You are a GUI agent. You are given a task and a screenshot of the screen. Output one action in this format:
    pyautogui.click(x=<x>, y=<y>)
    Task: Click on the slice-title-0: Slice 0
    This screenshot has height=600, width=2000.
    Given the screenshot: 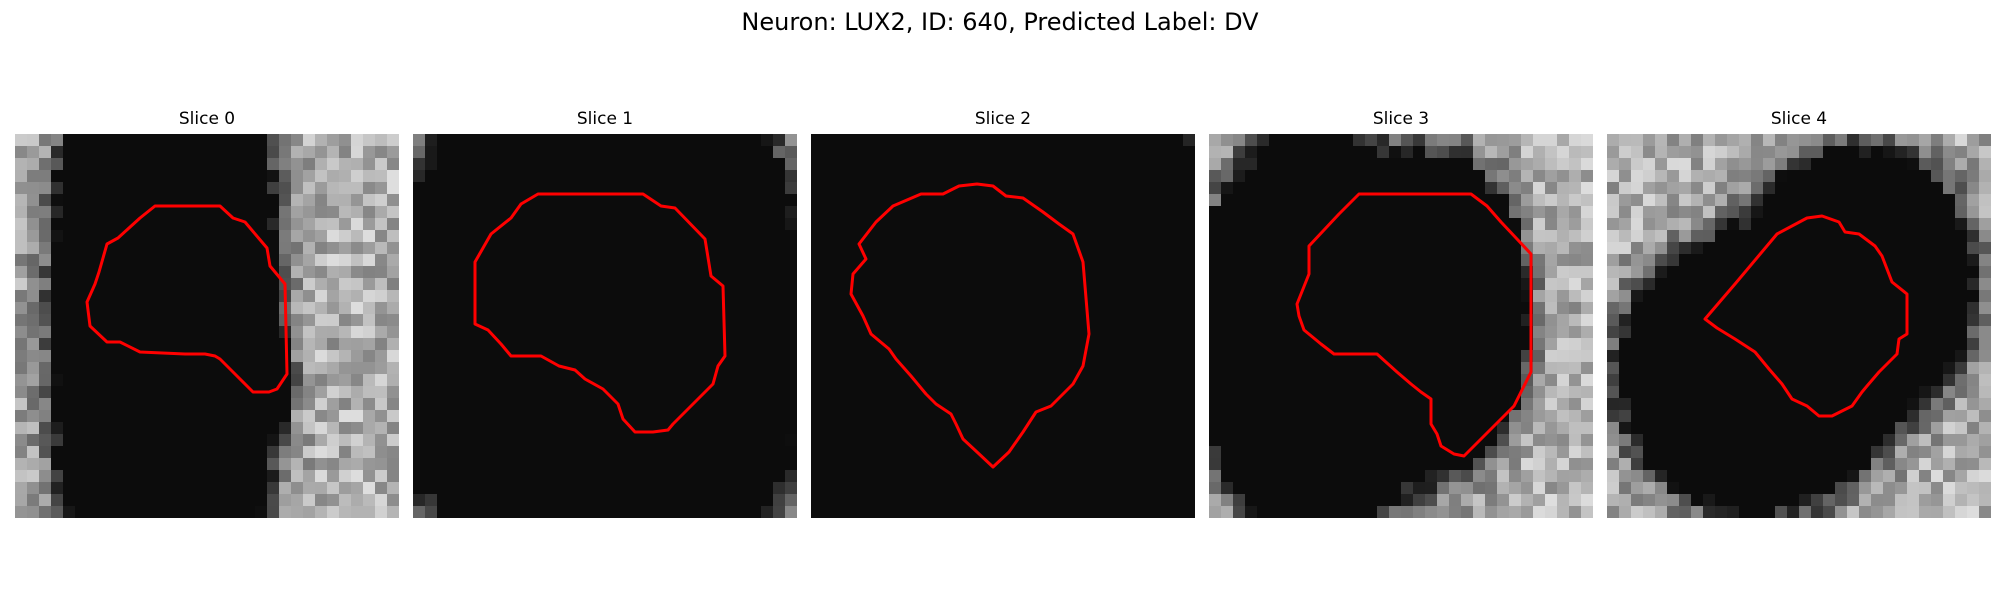 What is the action you would take?
    pyautogui.click(x=207, y=119)
    